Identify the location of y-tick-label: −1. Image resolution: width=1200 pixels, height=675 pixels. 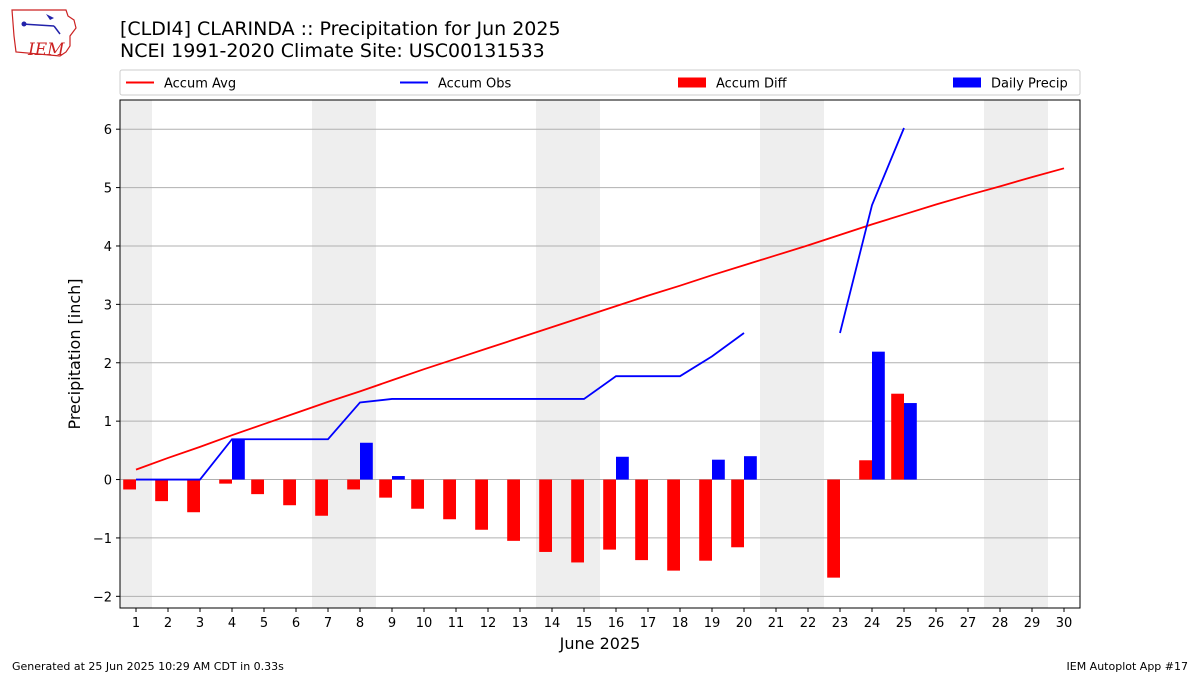
(102, 539).